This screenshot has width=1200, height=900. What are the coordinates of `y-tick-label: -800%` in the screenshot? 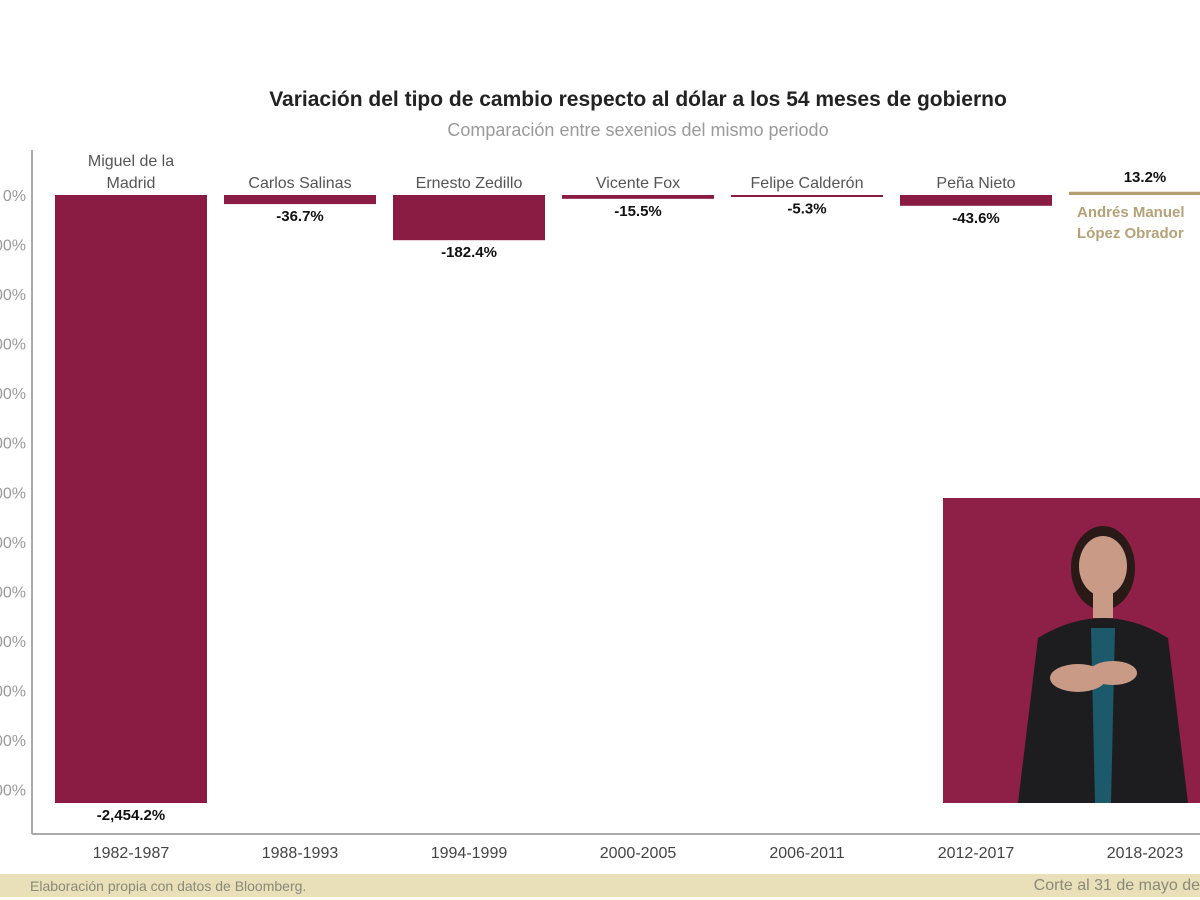 It's located at (13, 394).